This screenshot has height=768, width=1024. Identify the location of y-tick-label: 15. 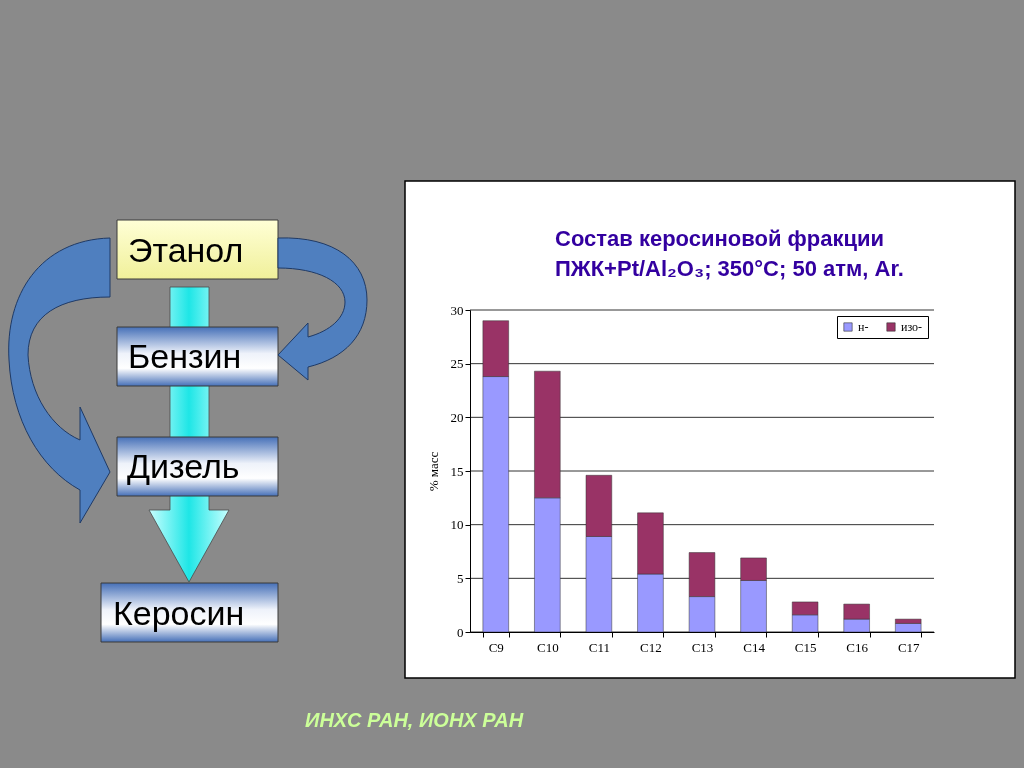
(457, 471).